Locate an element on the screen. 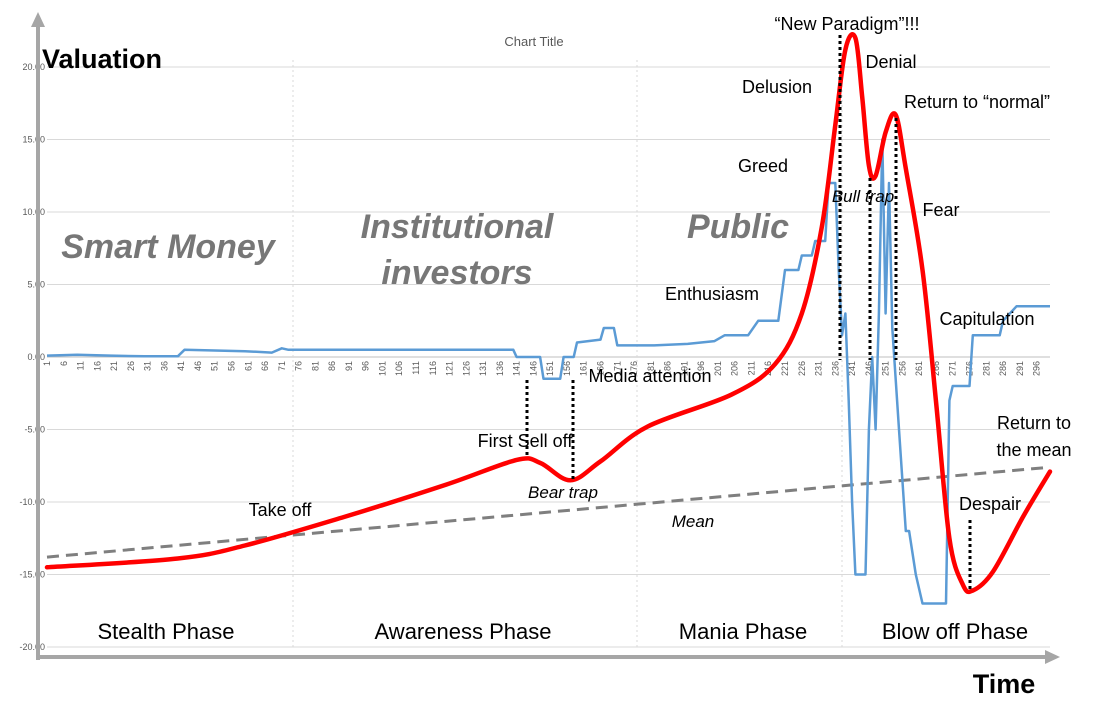 The width and height of the screenshot is (1100, 721). x-tick-label: 206 is located at coordinates (735, 368).